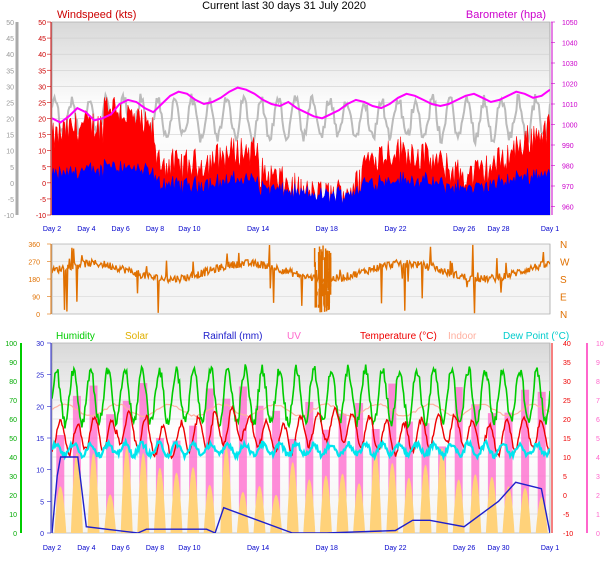 The image size is (608, 561). Describe the element at coordinates (38, 315) in the screenshot. I see `direction-tick-label: 0` at that location.